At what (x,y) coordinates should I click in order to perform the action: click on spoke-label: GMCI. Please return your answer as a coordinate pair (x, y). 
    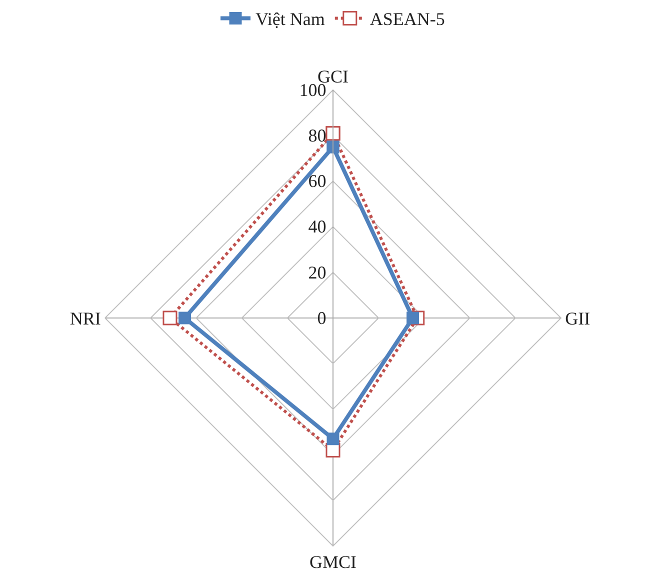
    Looking at the image, I should click on (333, 562).